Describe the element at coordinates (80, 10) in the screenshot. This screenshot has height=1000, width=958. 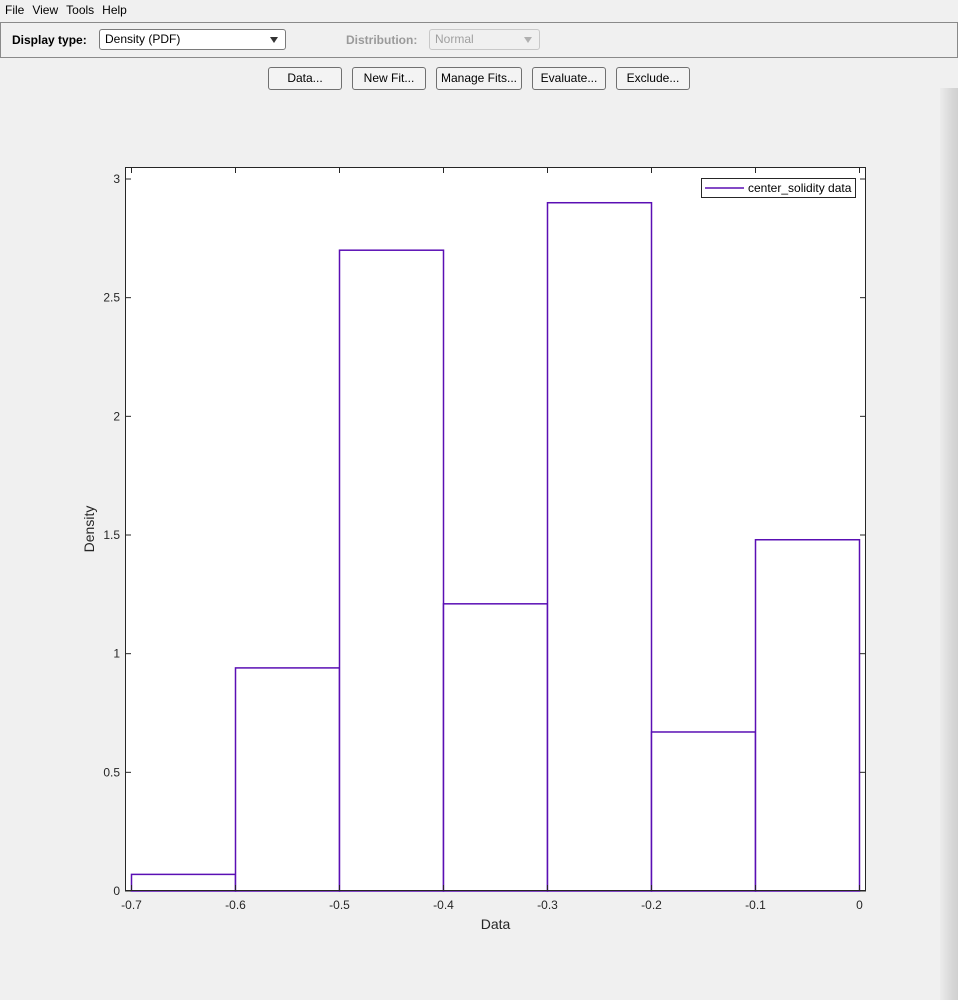
I see `menu-tools: Tools` at that location.